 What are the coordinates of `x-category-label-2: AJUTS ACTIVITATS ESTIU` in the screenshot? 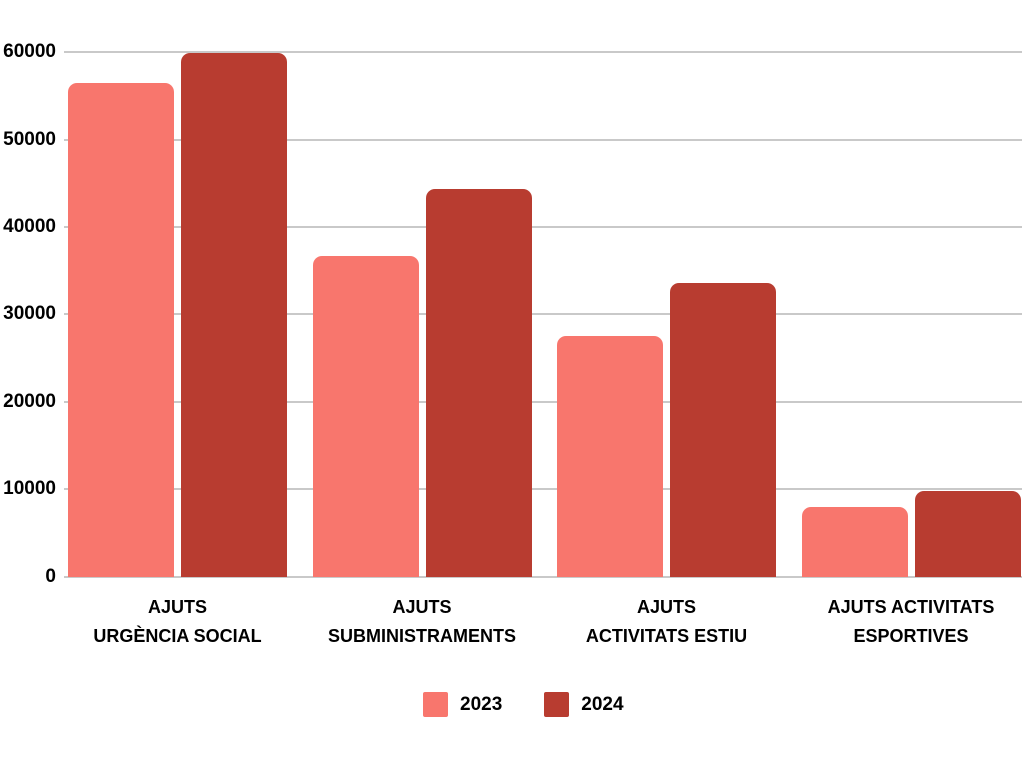 It's located at (666, 621).